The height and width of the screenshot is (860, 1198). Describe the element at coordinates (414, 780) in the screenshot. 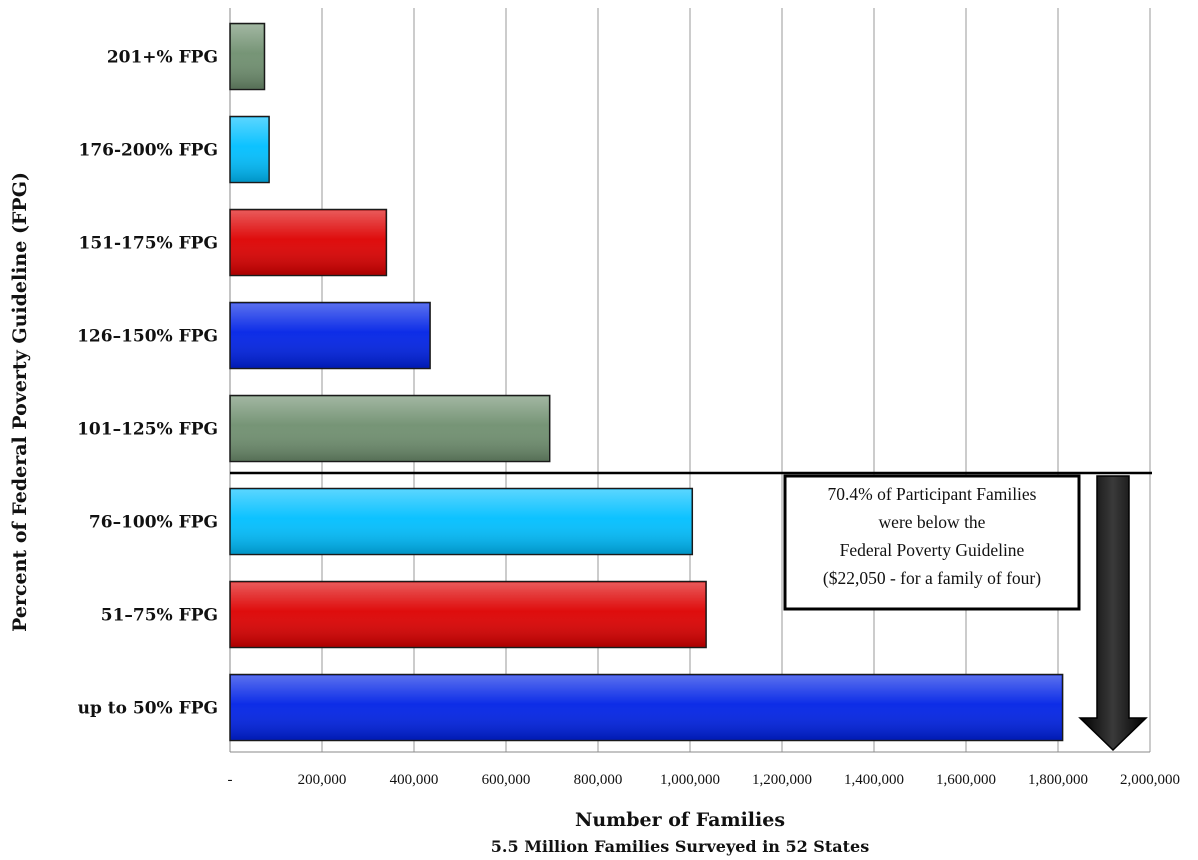

I see `x-tick-label: 400,000` at that location.